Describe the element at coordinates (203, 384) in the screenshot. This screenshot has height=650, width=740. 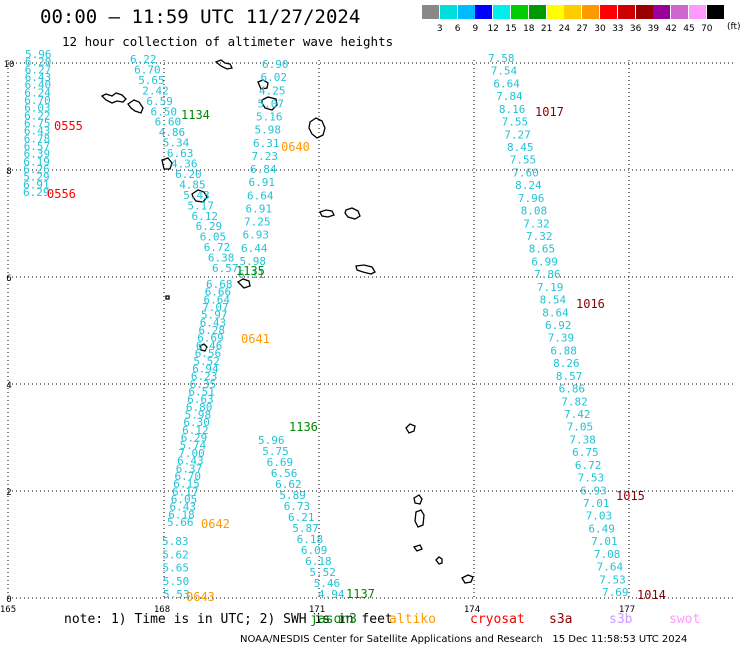
I see `wave-height-value: 6.35` at that location.